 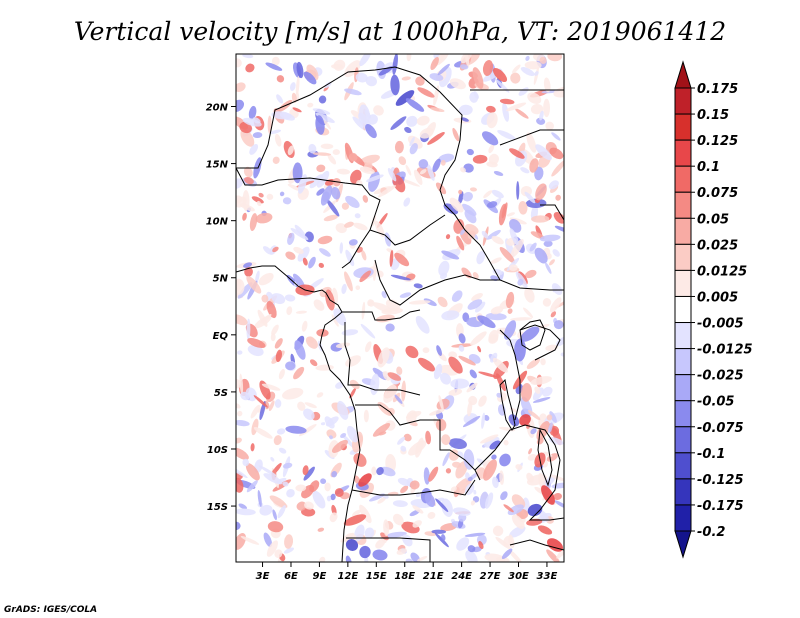 I want to click on colorbar-segment, so click(x=683, y=231).